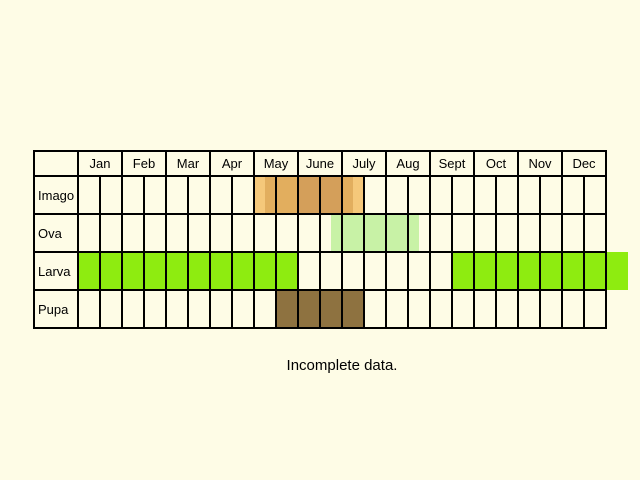 This screenshot has width=640, height=480. I want to click on month-label: Mar, so click(188, 163).